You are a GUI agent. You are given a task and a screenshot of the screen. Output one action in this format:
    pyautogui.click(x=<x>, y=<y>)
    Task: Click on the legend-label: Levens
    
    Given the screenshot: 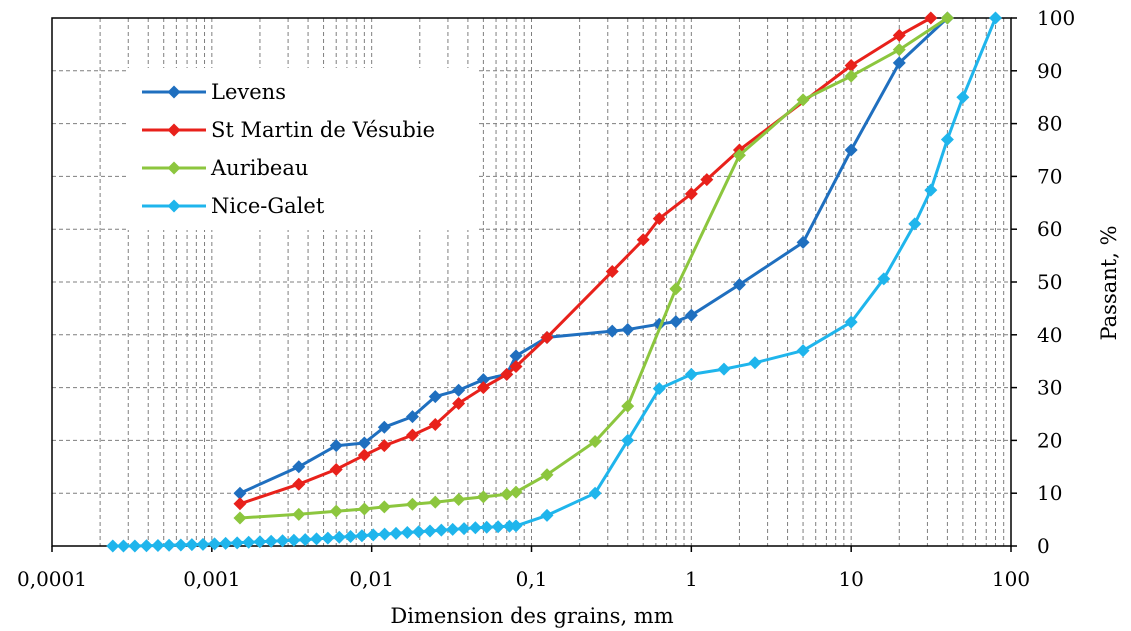 What is the action you would take?
    pyautogui.click(x=248, y=92)
    